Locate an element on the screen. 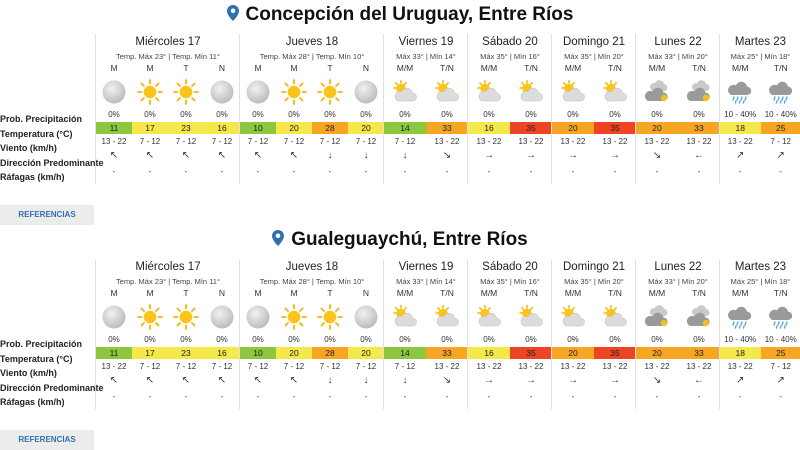 The image size is (800, 450). temperature-cell: 11 is located at coordinates (114, 128).